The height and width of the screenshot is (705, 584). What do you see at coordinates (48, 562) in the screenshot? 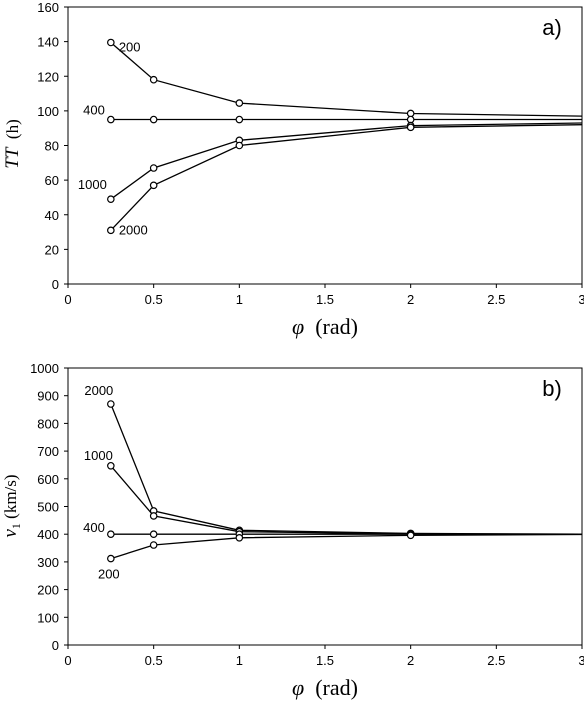
I see `y-tick-label: 300` at bounding box center [48, 562].